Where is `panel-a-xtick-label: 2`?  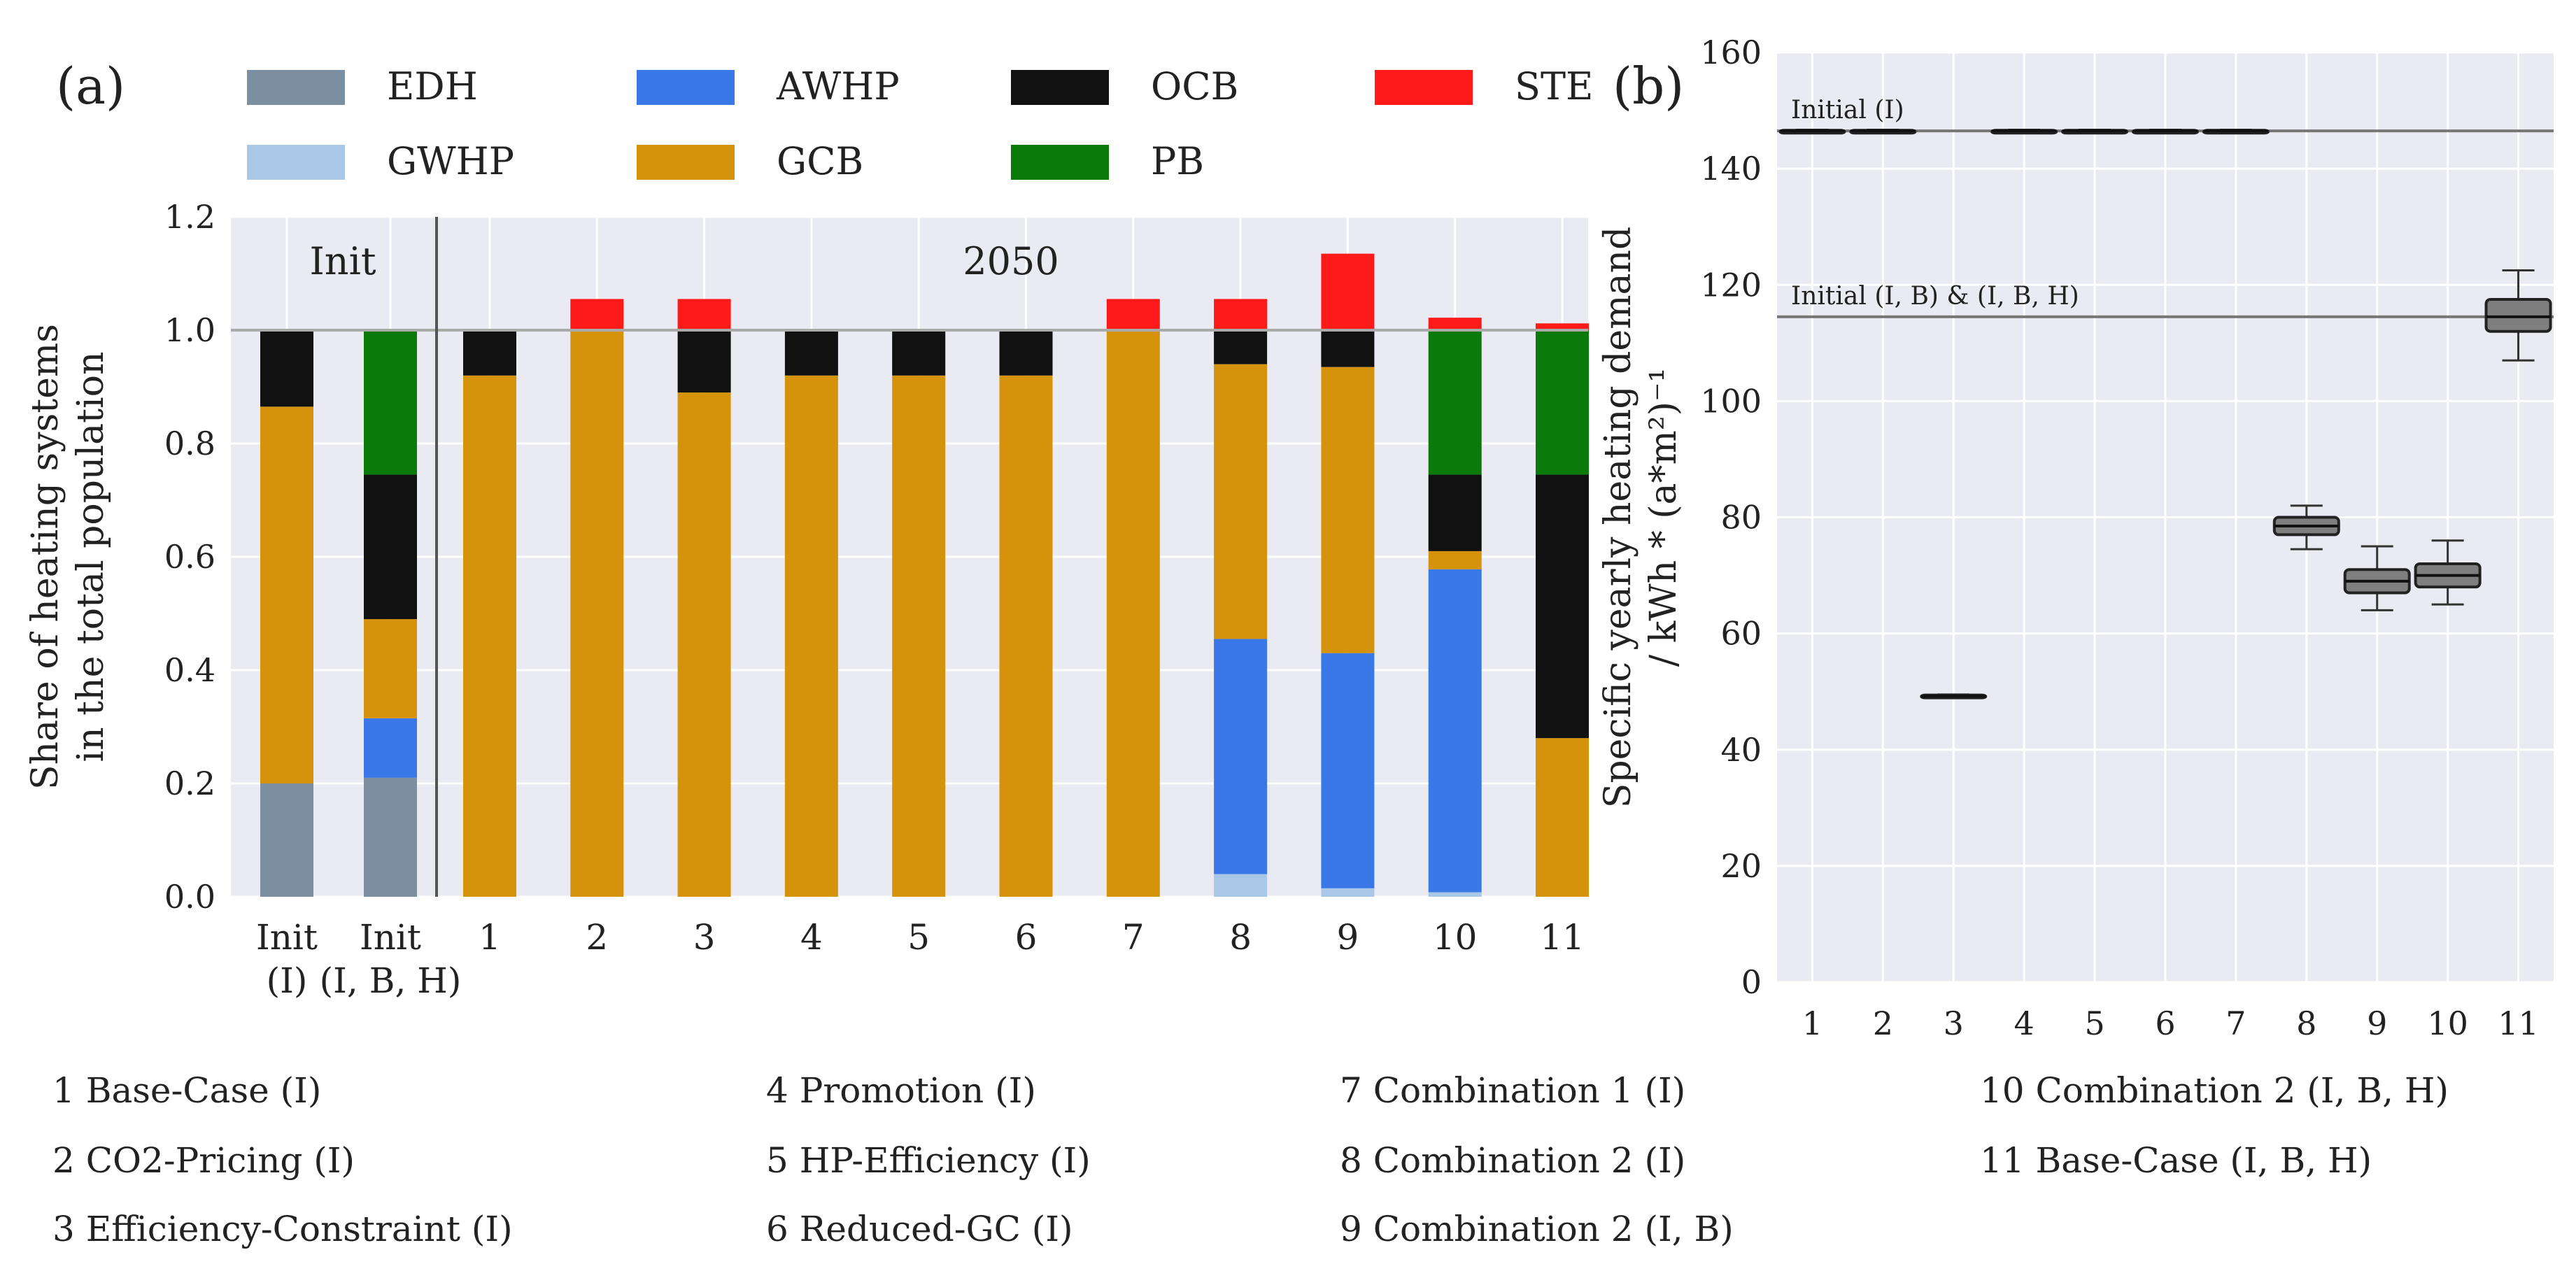 panel-a-xtick-label: 2 is located at coordinates (597, 937).